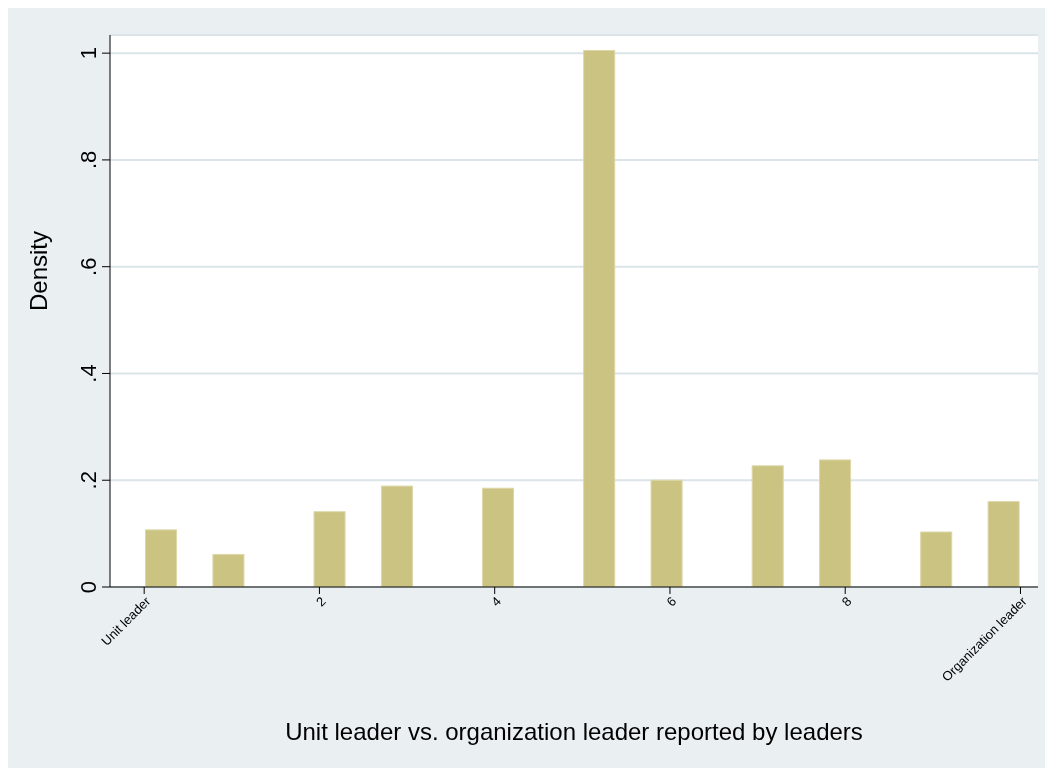 Image resolution: width=1053 pixels, height=776 pixels. What do you see at coordinates (88, 373) in the screenshot?
I see `y-tick-label: .4` at bounding box center [88, 373].